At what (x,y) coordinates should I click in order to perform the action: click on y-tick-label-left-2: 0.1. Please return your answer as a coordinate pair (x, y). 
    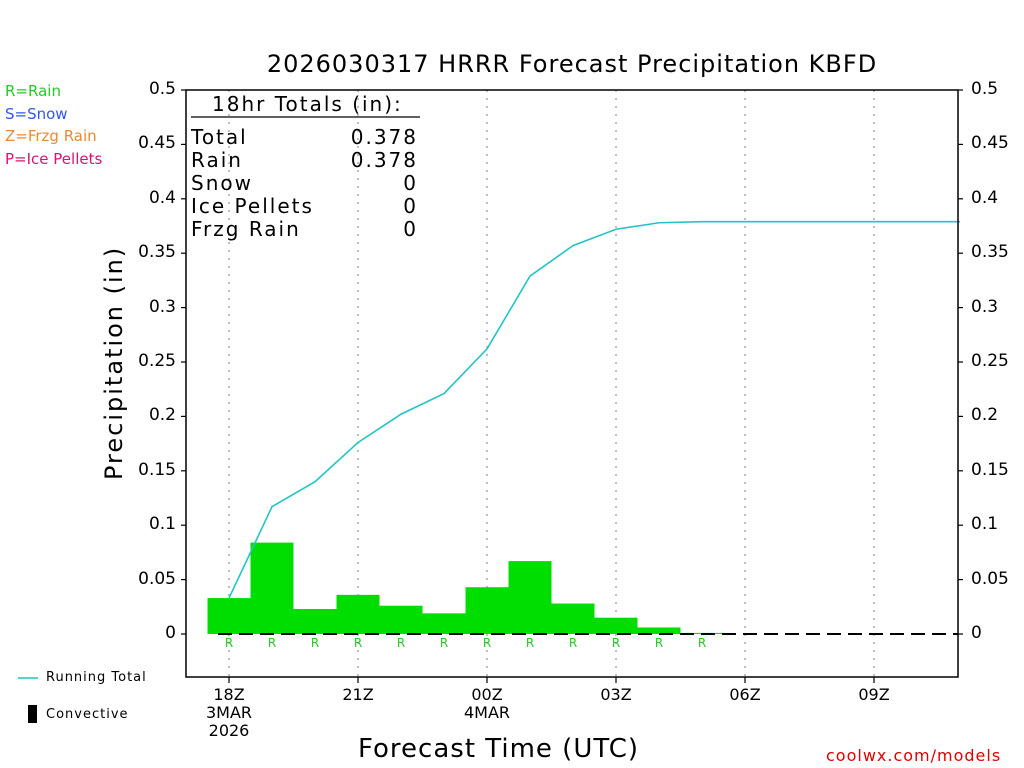
    Looking at the image, I should click on (162, 524).